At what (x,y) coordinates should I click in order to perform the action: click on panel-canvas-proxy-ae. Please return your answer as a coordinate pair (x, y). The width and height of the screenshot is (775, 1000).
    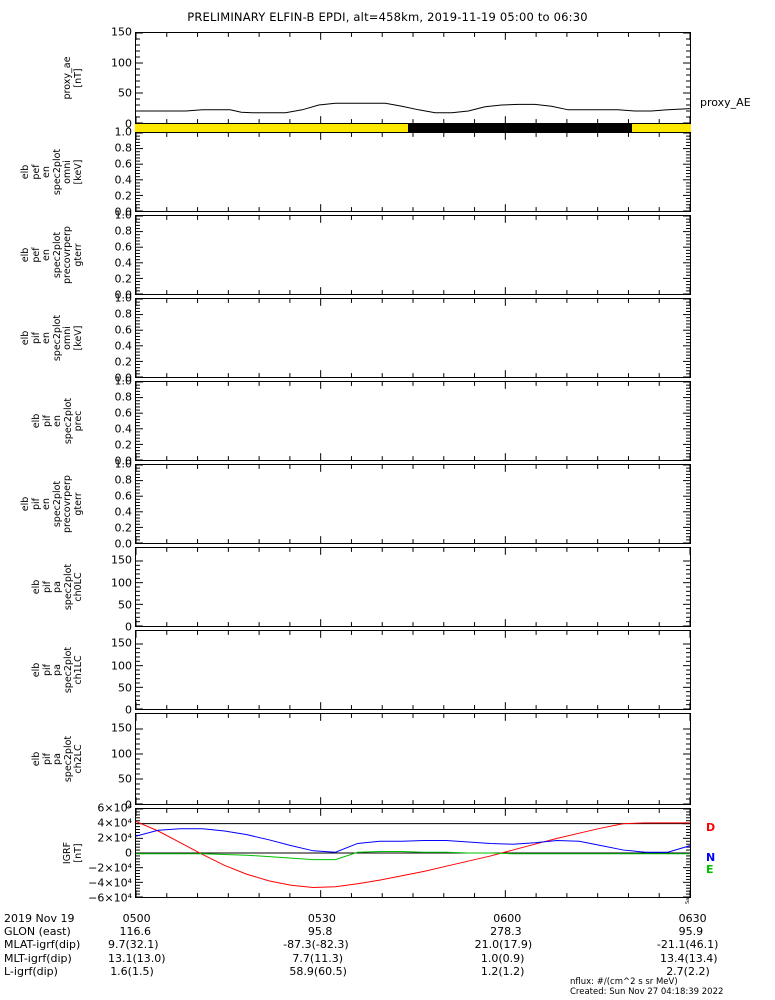
    Looking at the image, I should click on (413, 78).